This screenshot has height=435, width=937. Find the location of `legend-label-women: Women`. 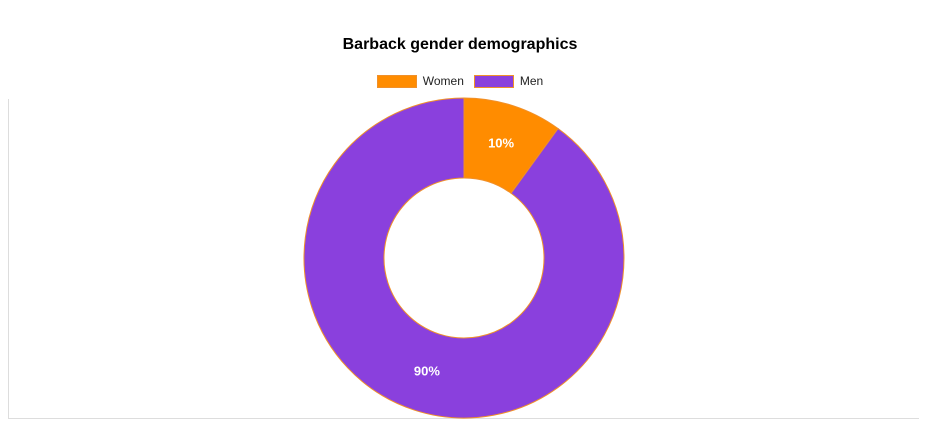

legend-label-women: Women is located at coordinates (443, 81).